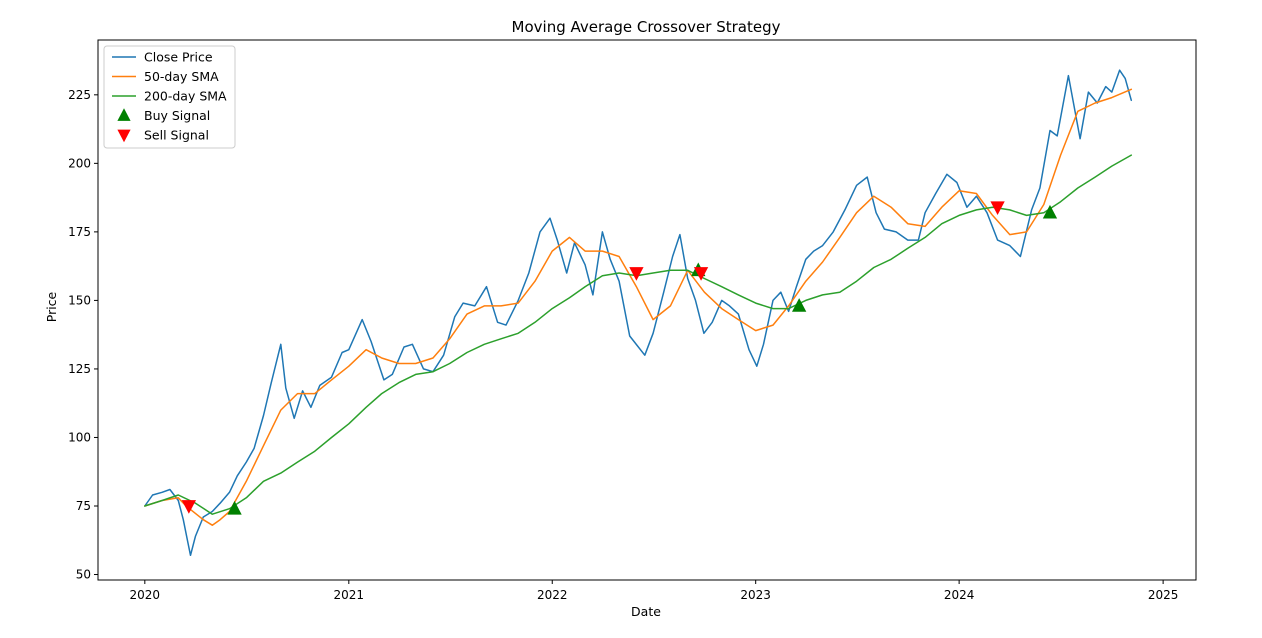 This screenshot has height=638, width=1262. I want to click on y-tick-label: 175, so click(79, 232).